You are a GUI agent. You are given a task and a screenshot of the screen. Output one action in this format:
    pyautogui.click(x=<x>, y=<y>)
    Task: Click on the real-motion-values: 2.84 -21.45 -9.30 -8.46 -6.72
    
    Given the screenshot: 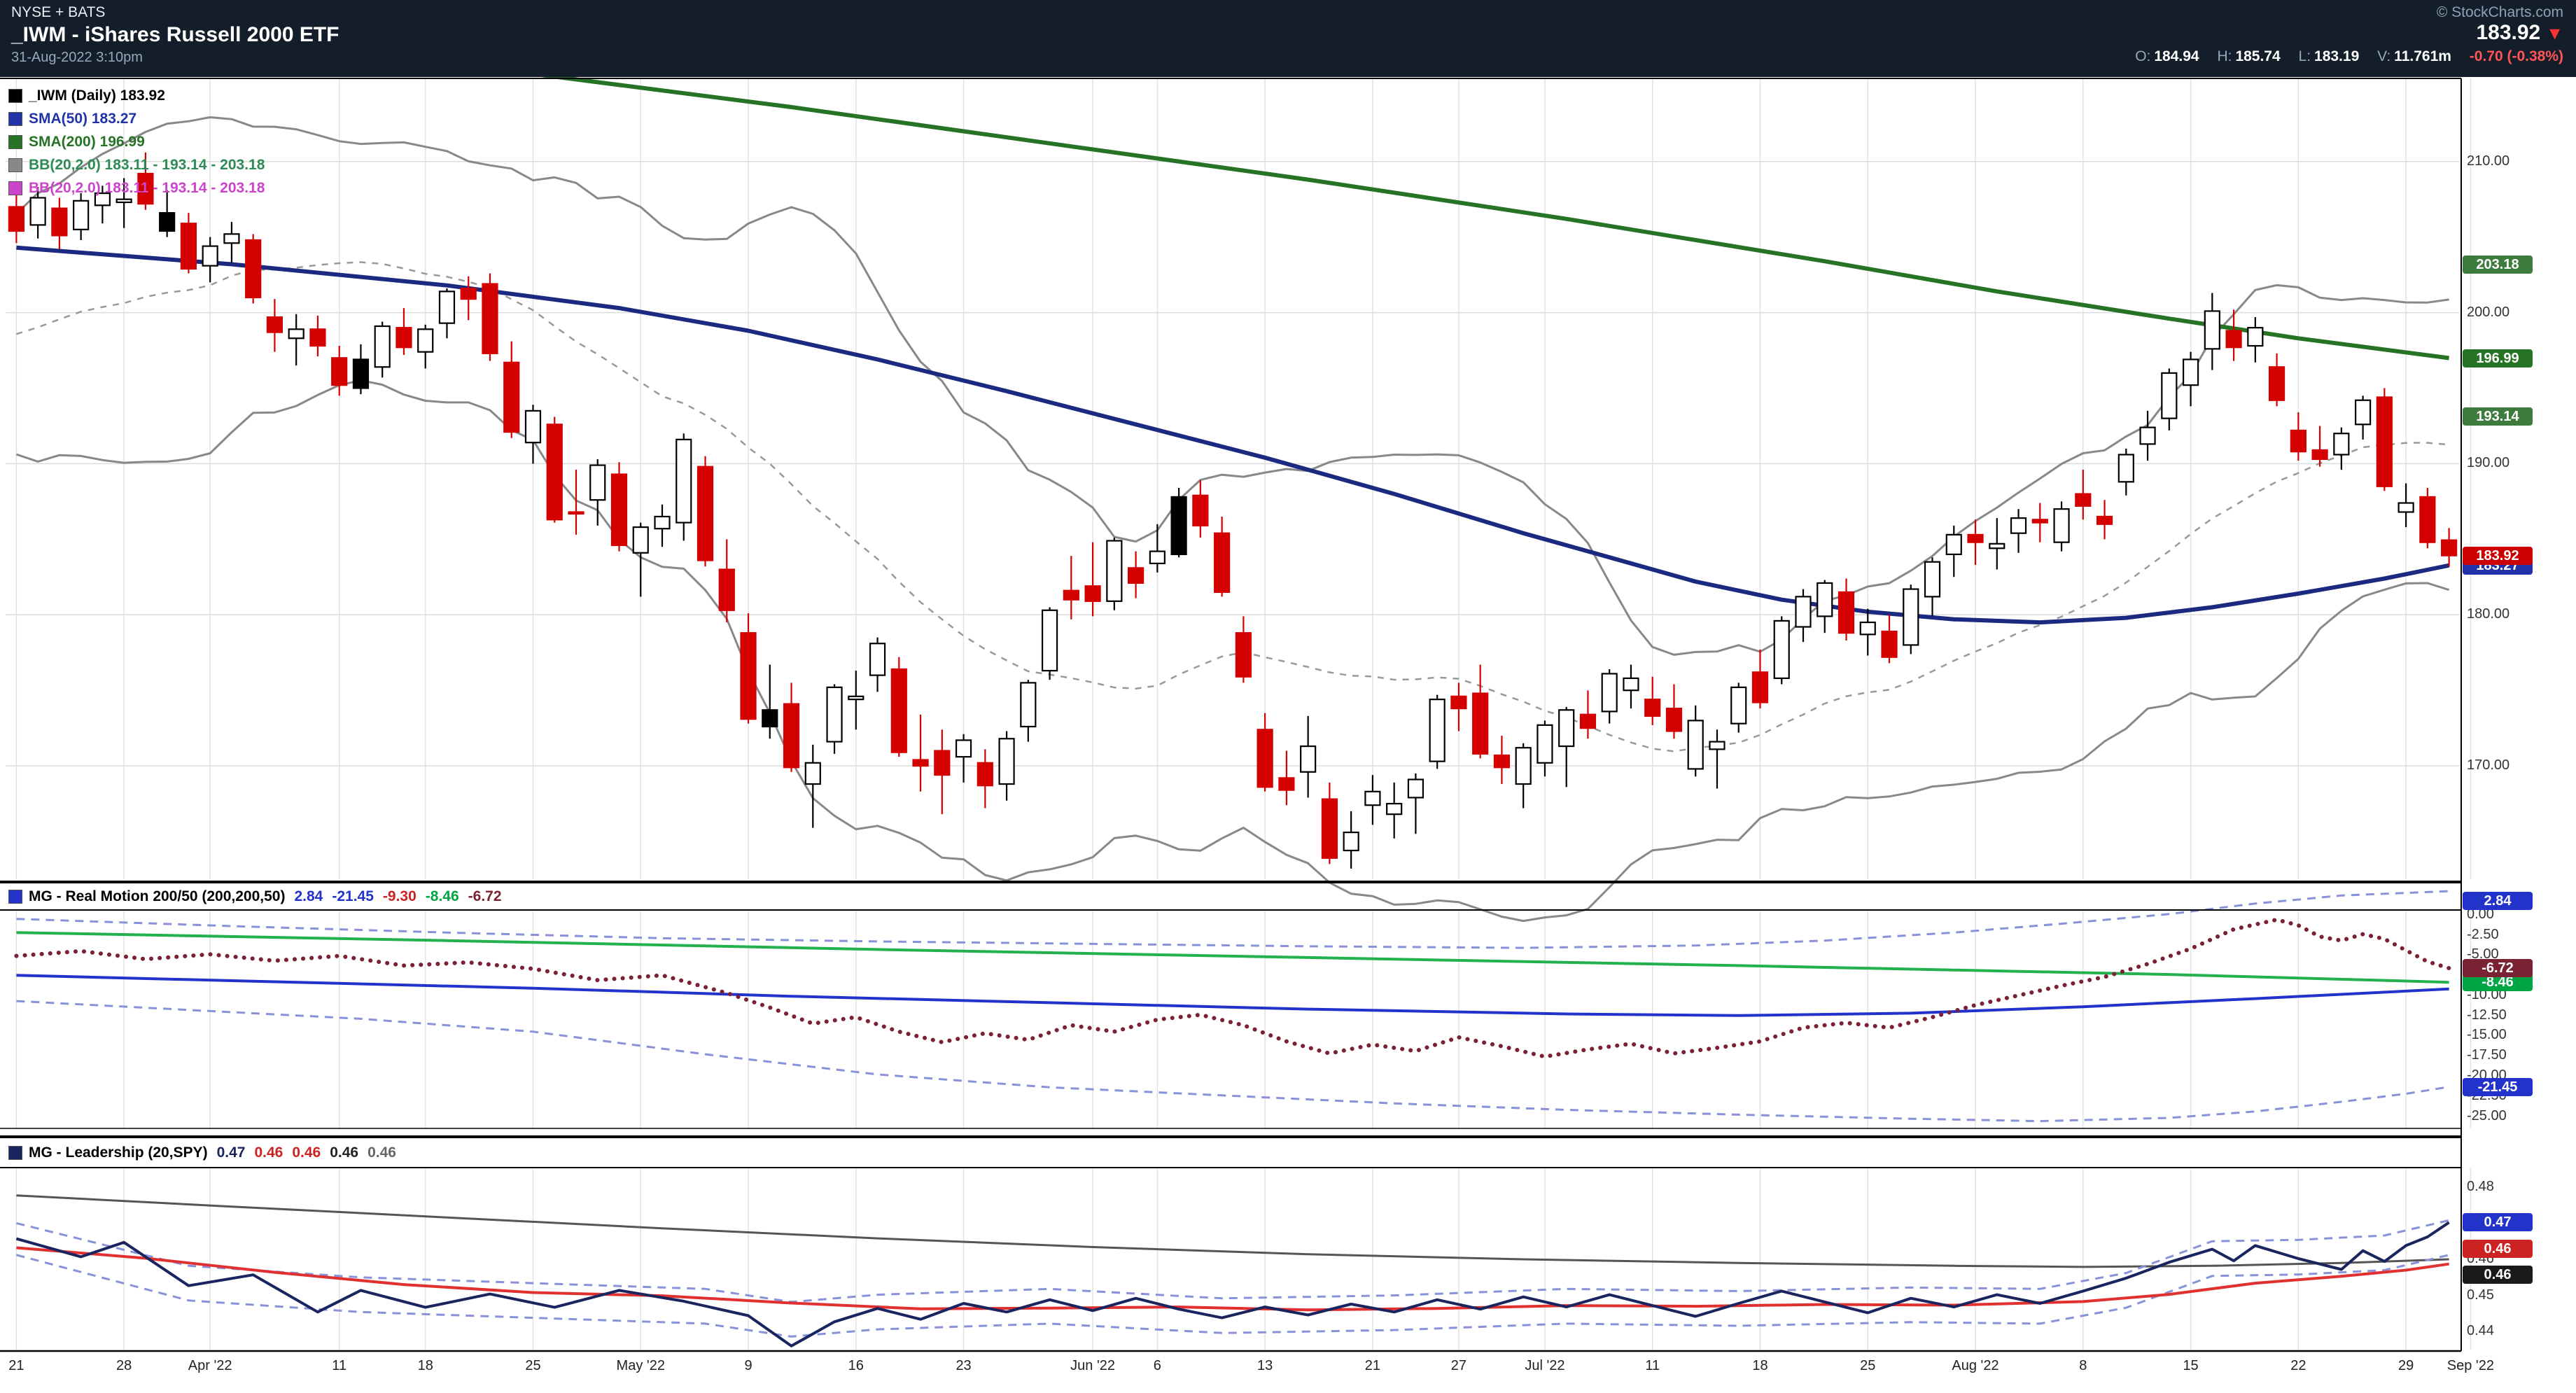 What is the action you would take?
    pyautogui.click(x=393, y=896)
    